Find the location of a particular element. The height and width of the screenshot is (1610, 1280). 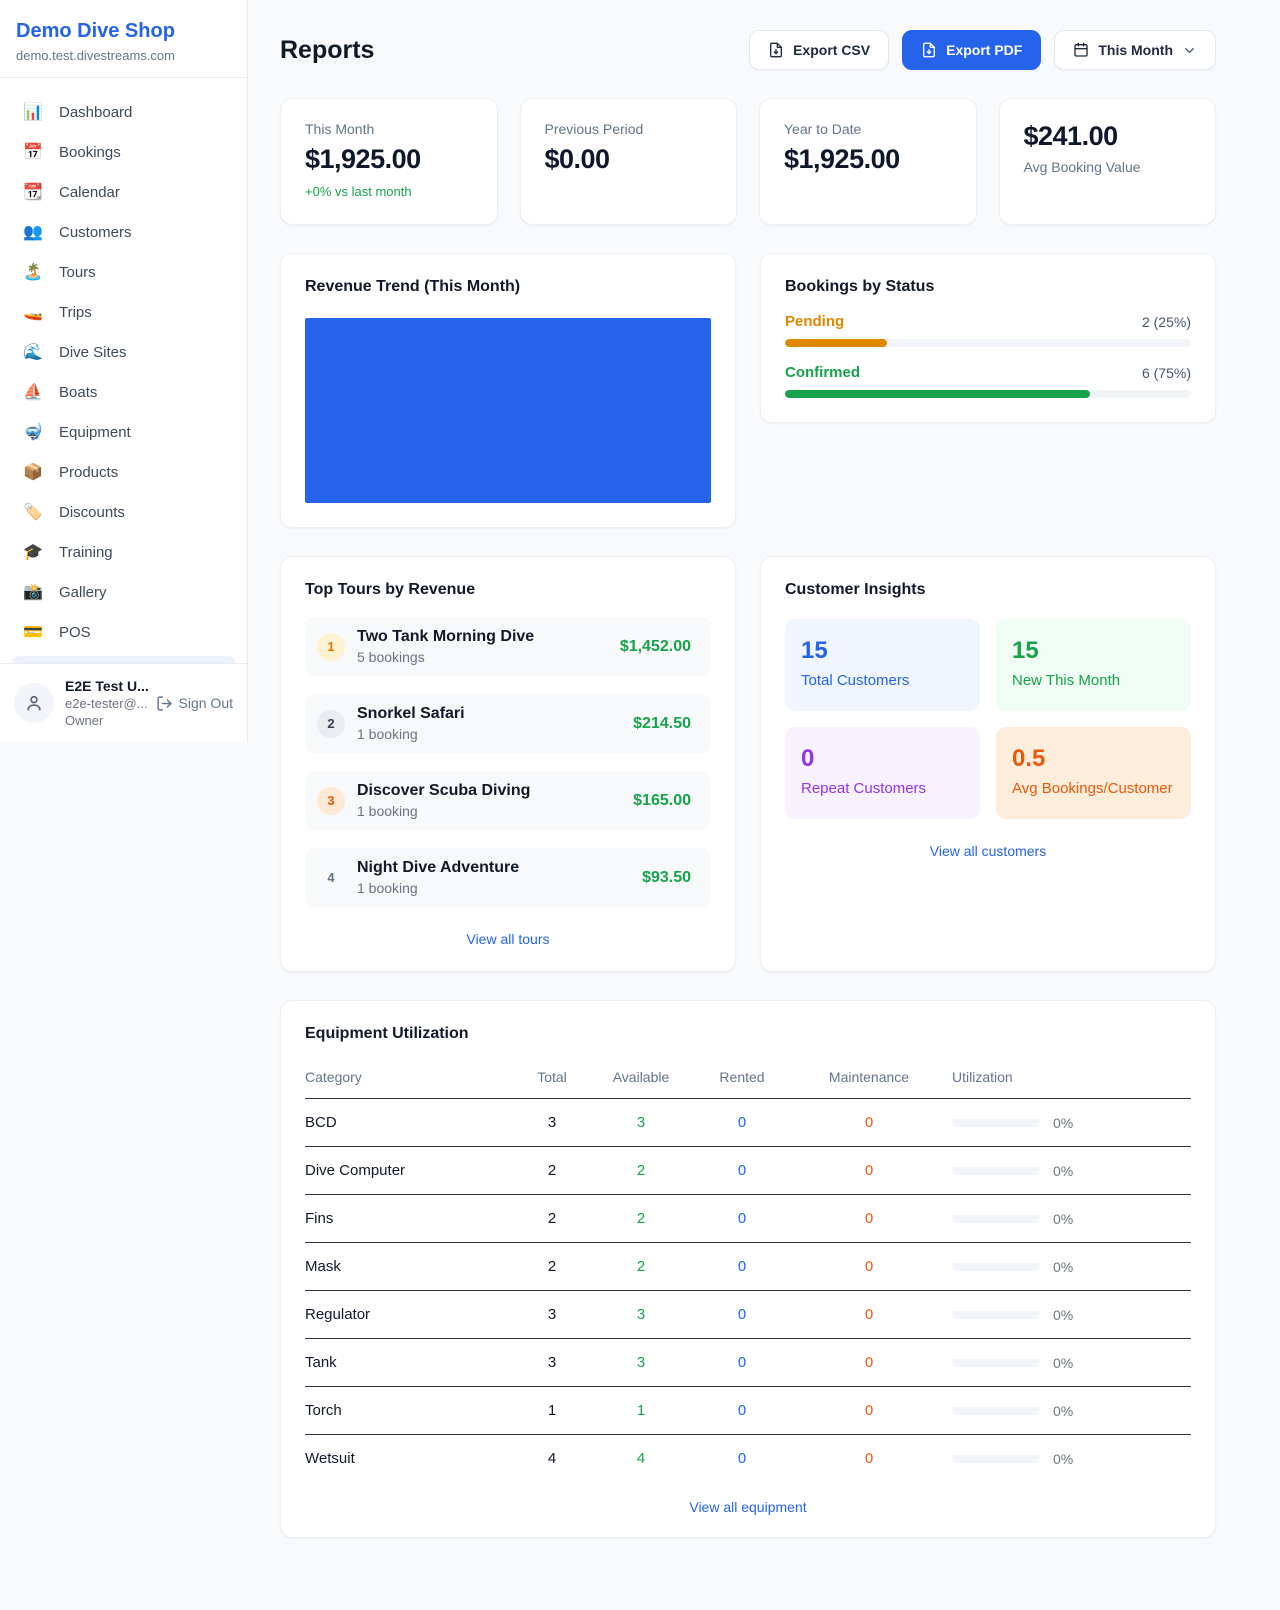

insight-tile-total-customers: 15 Total Customers is located at coordinates (882, 665).